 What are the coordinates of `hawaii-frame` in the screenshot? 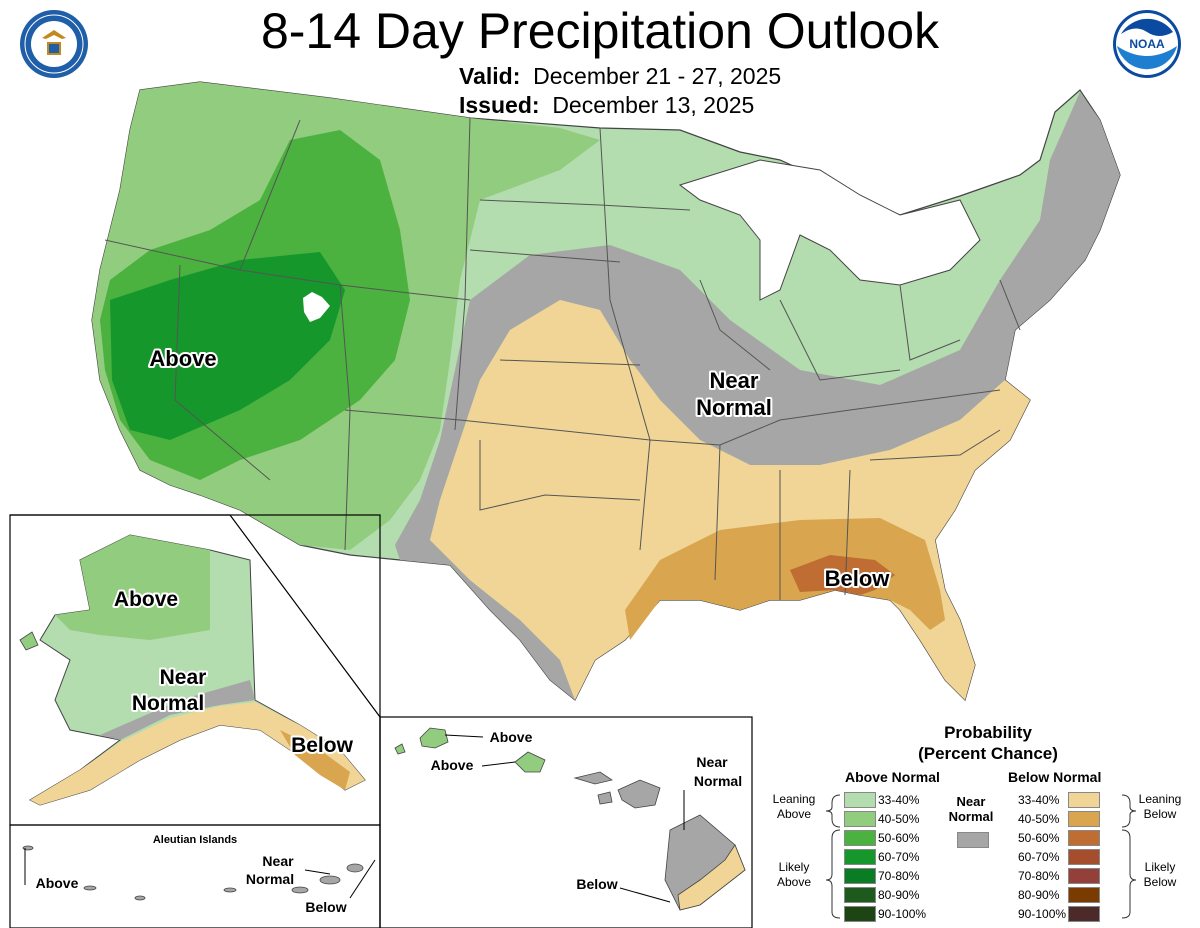 It's located at (566, 822).